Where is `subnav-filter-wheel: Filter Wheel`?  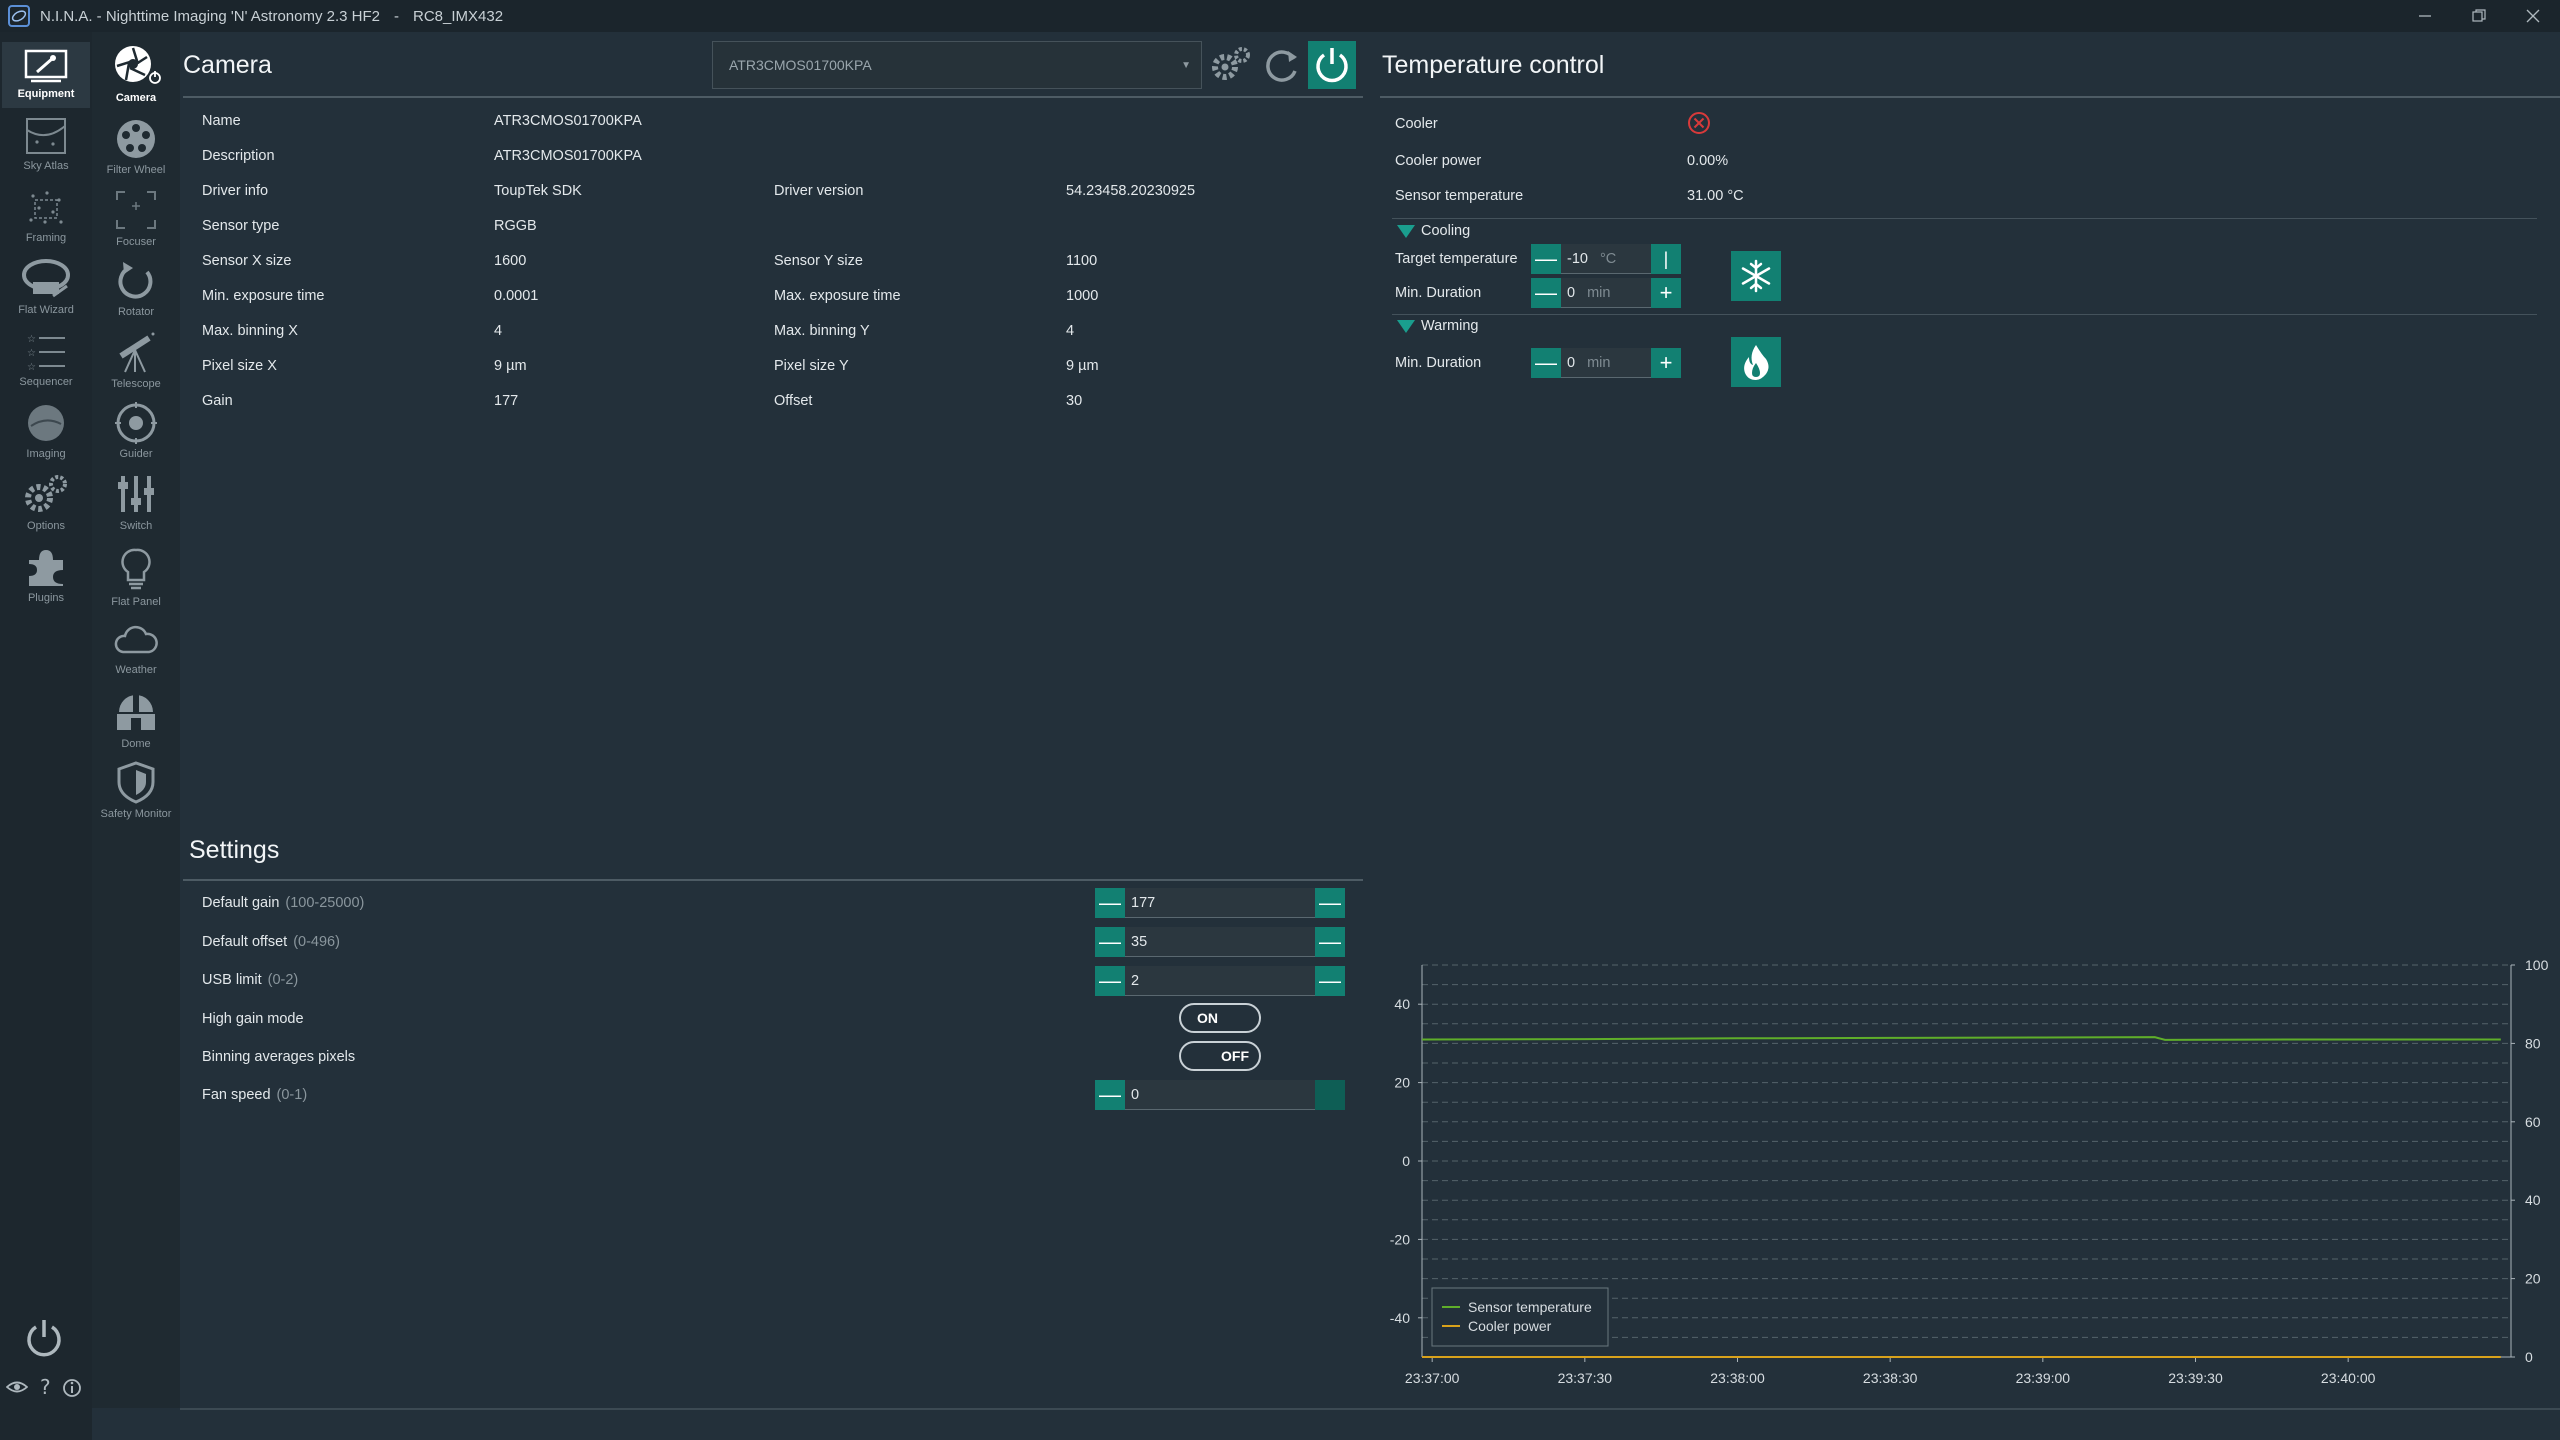
subnav-filter-wheel: Filter Wheel is located at coordinates (136, 147).